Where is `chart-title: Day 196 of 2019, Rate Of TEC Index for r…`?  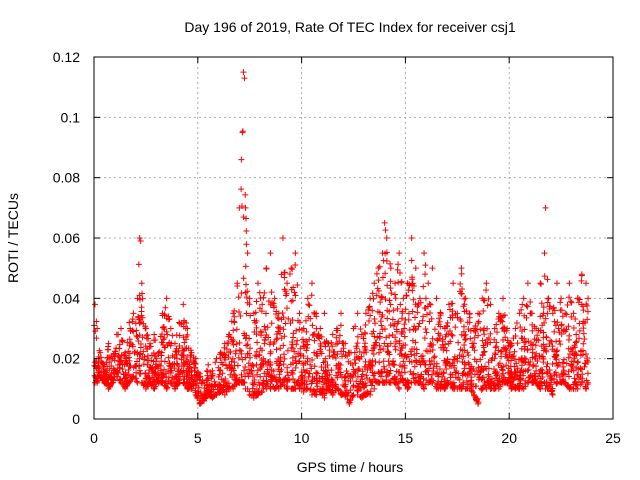
chart-title: Day 196 of 2019, Rate Of TEC Index for r… is located at coordinates (349, 27).